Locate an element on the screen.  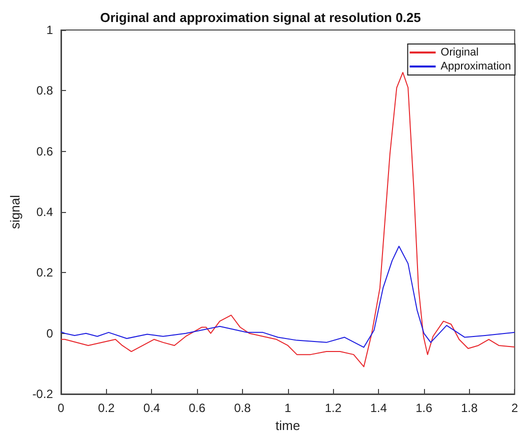
x-tick-label: 1.2 is located at coordinates (333, 408).